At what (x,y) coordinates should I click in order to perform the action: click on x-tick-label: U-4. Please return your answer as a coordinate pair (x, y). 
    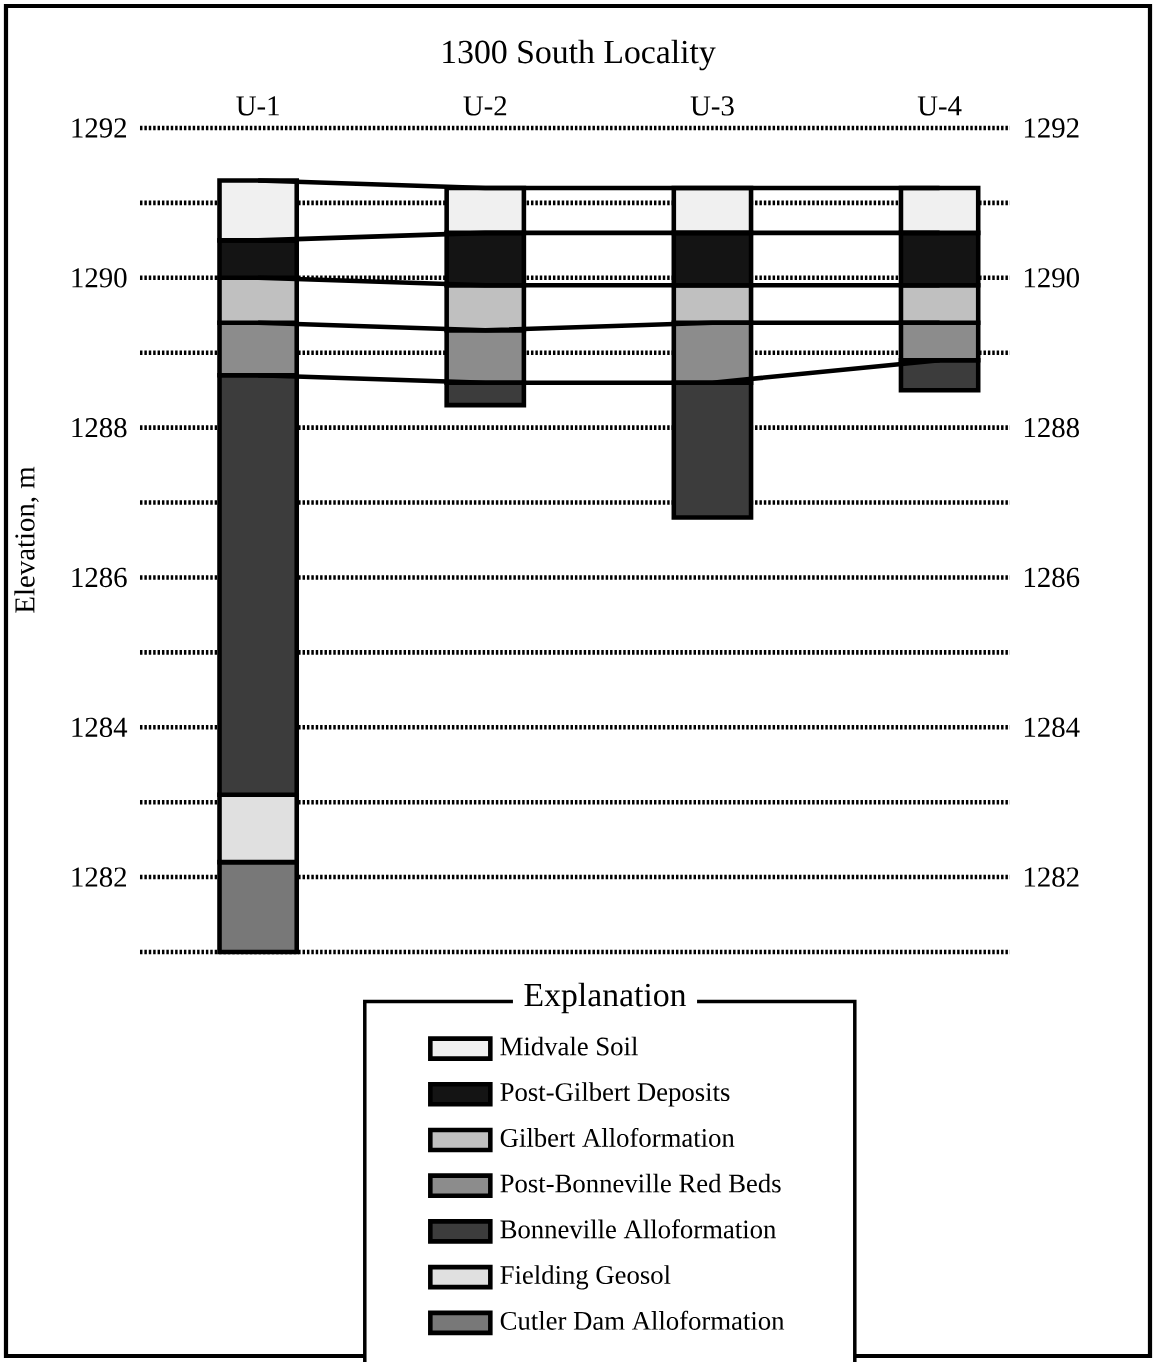
    Looking at the image, I should click on (939, 106).